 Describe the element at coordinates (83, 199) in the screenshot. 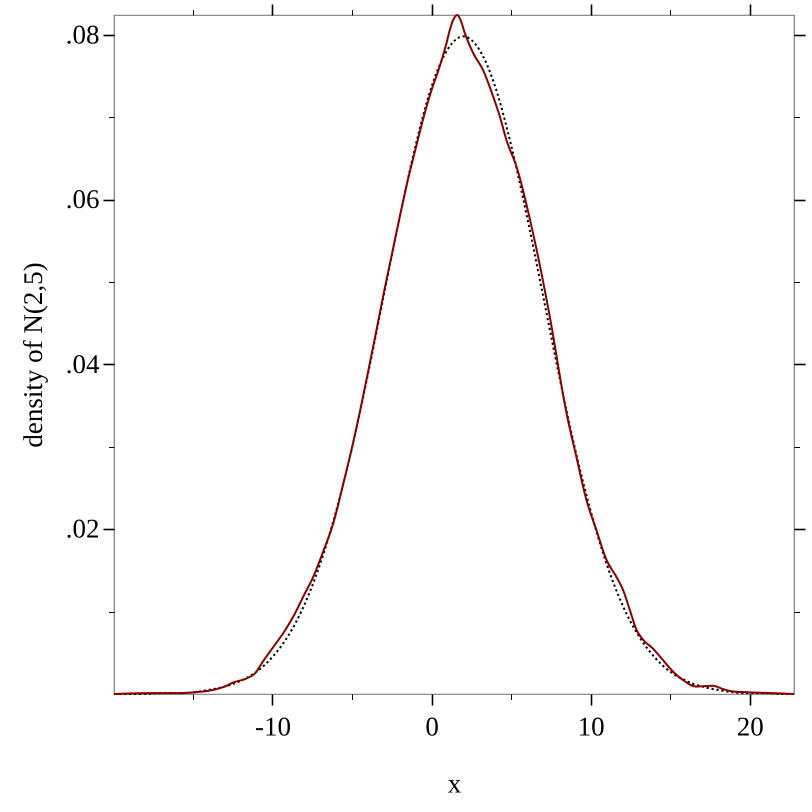

I see `y-tick-label: .06` at that location.